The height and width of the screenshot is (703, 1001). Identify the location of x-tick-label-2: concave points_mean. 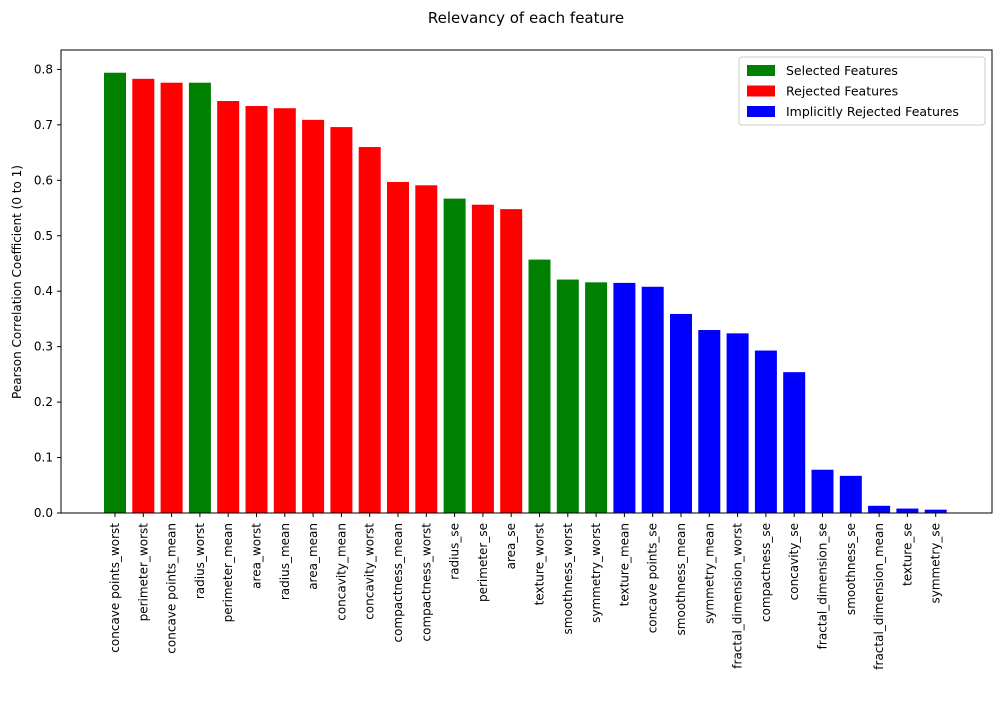
(172, 588).